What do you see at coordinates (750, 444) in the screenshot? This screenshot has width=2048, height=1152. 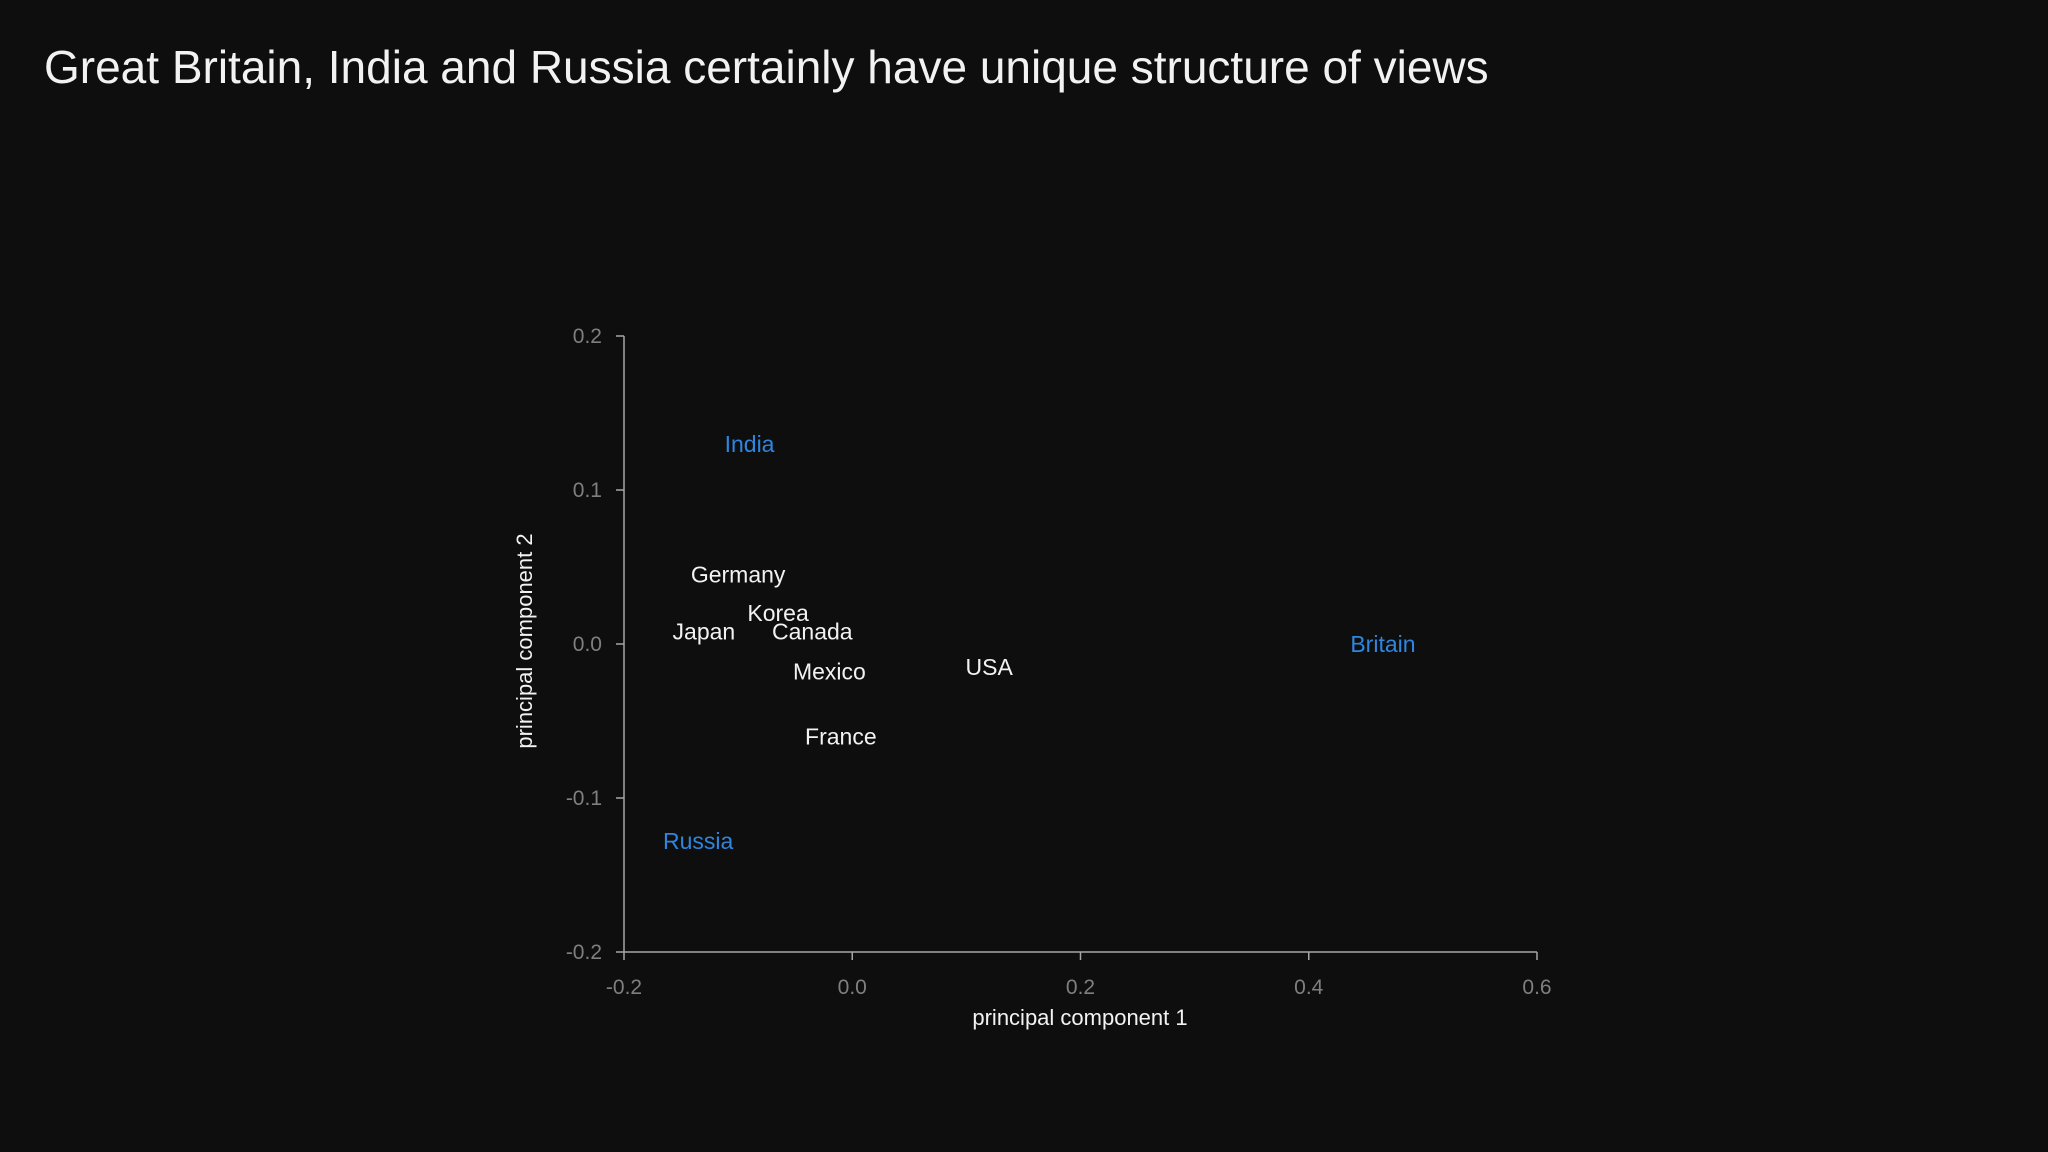 I see `point-label-india: India` at bounding box center [750, 444].